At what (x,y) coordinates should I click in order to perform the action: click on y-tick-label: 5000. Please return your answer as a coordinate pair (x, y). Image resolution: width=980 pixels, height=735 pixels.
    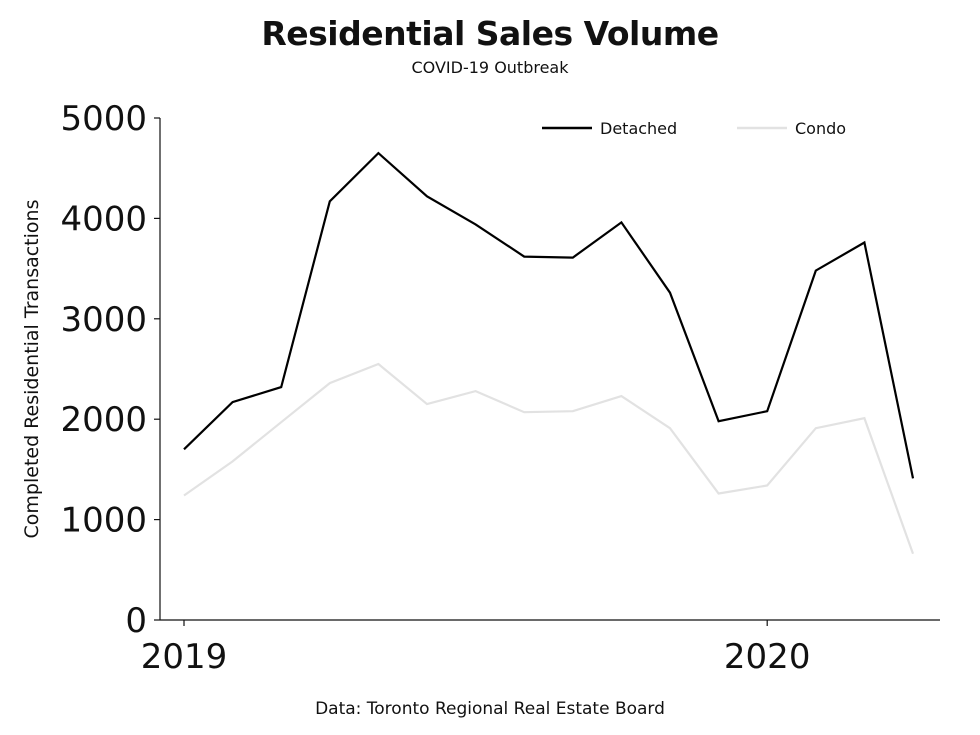
    Looking at the image, I should click on (103, 119).